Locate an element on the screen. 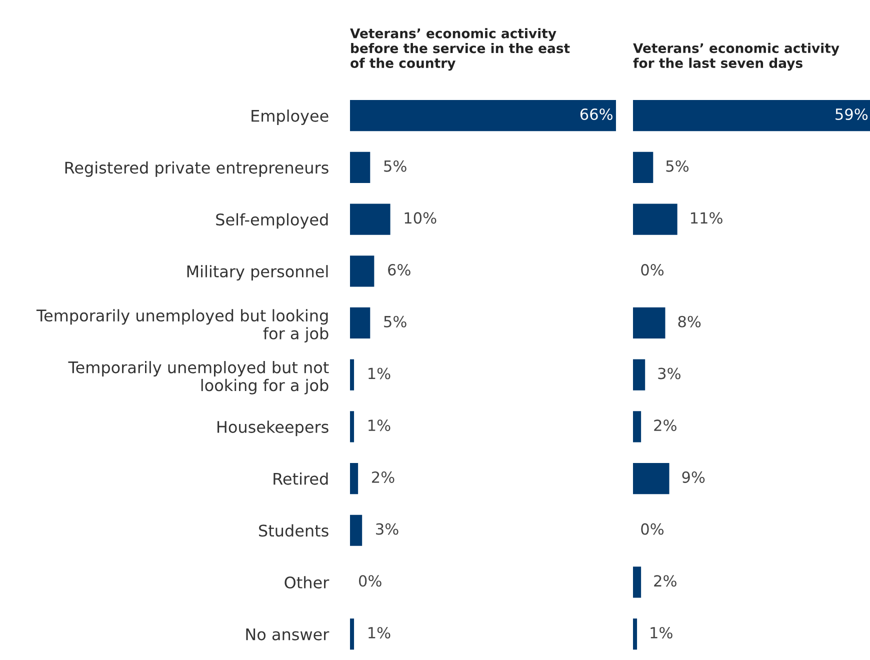  chart-title: Veterans’ economic activity before the service in the east of the country is located at coordinates (460, 49).